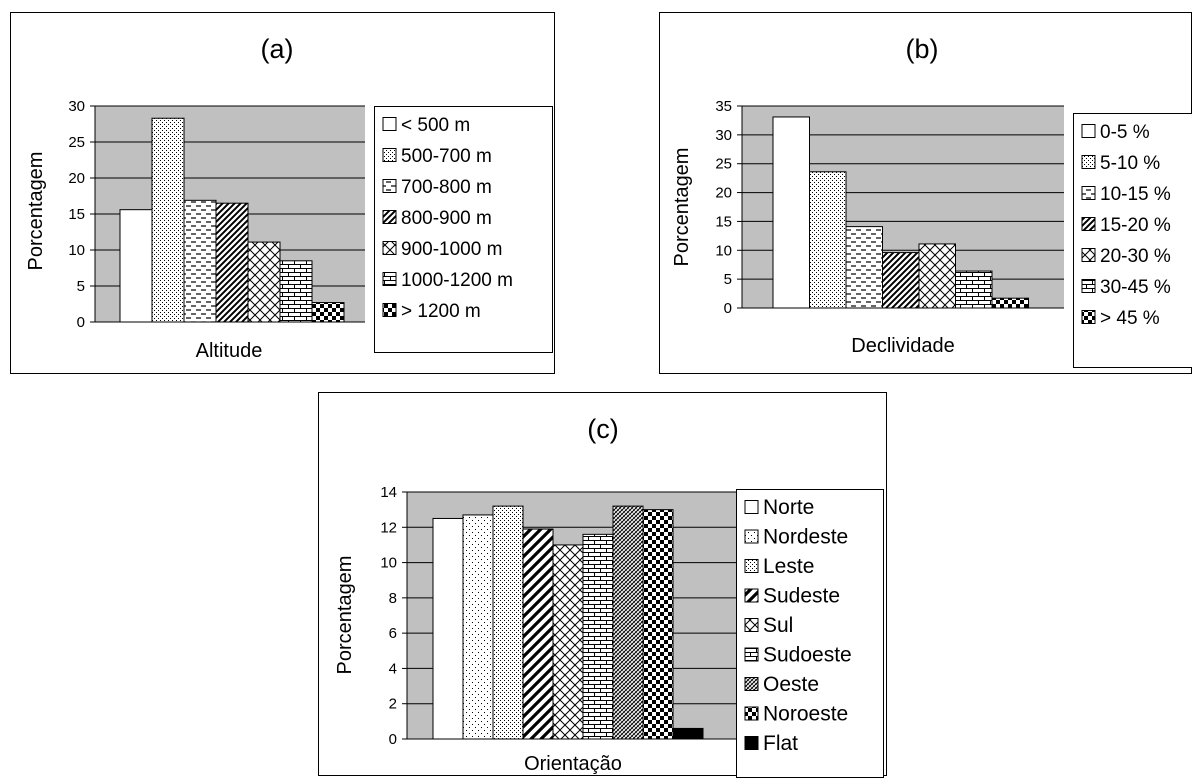  What do you see at coordinates (388, 527) in the screenshot?
I see `y-tick-label: 12` at bounding box center [388, 527].